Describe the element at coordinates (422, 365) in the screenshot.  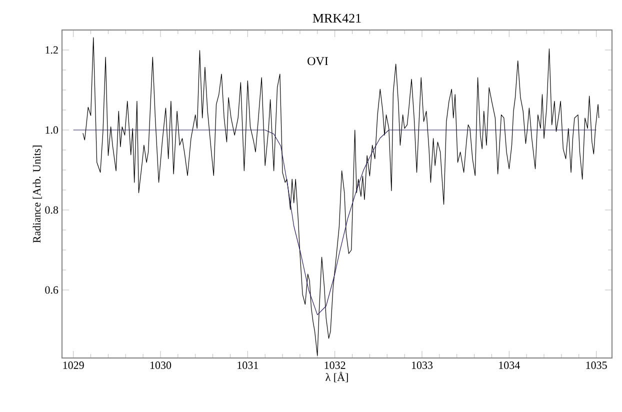
I see `x-tick-label: 1033` at that location.